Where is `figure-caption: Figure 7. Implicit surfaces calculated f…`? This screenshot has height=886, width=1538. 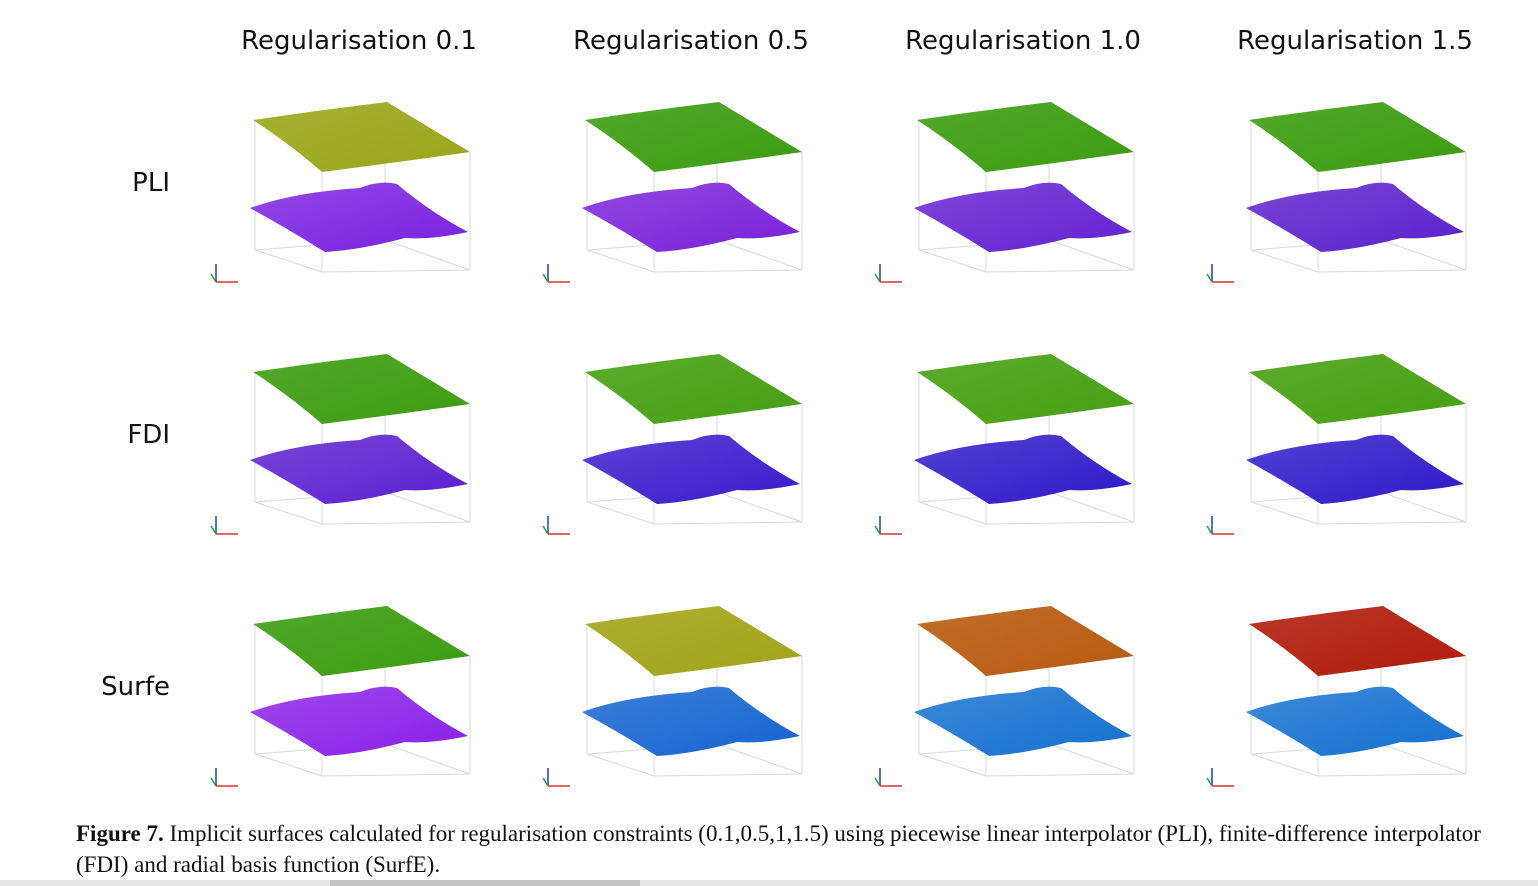 figure-caption: Figure 7. Implicit surfaces calculated f… is located at coordinates (796, 849).